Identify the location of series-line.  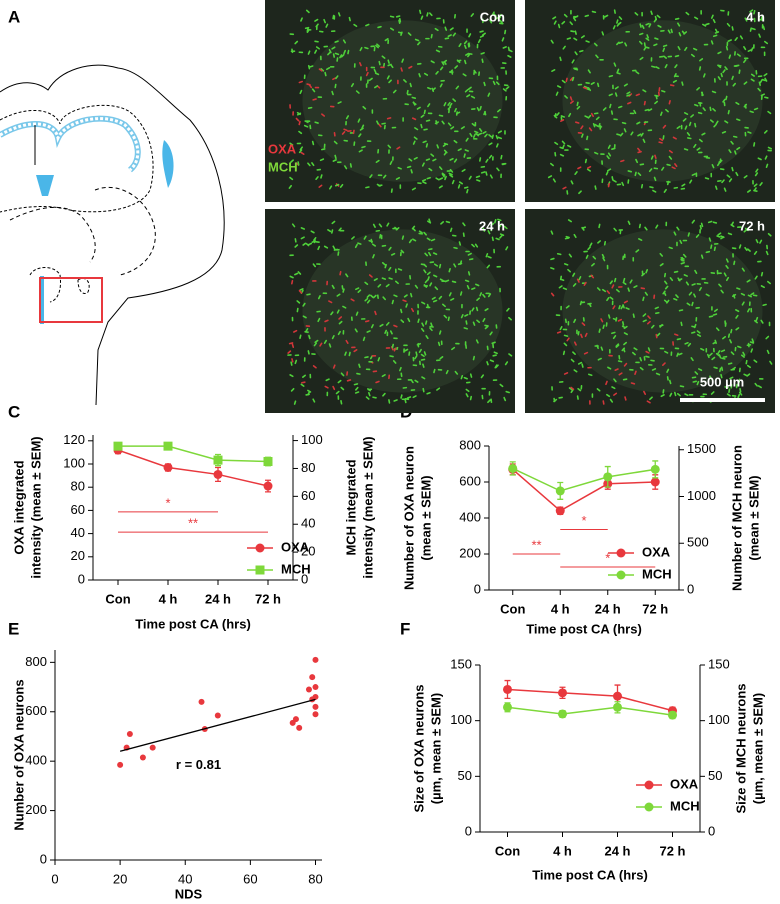
(584, 490).